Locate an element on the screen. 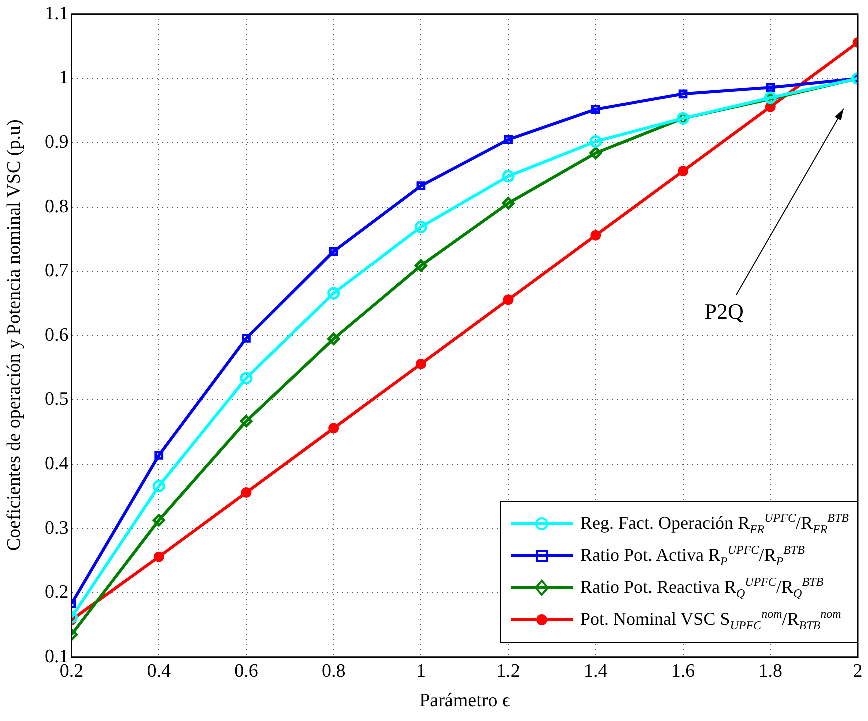 This screenshot has height=721, width=868. x-tick-label: 1.4 is located at coordinates (596, 671).